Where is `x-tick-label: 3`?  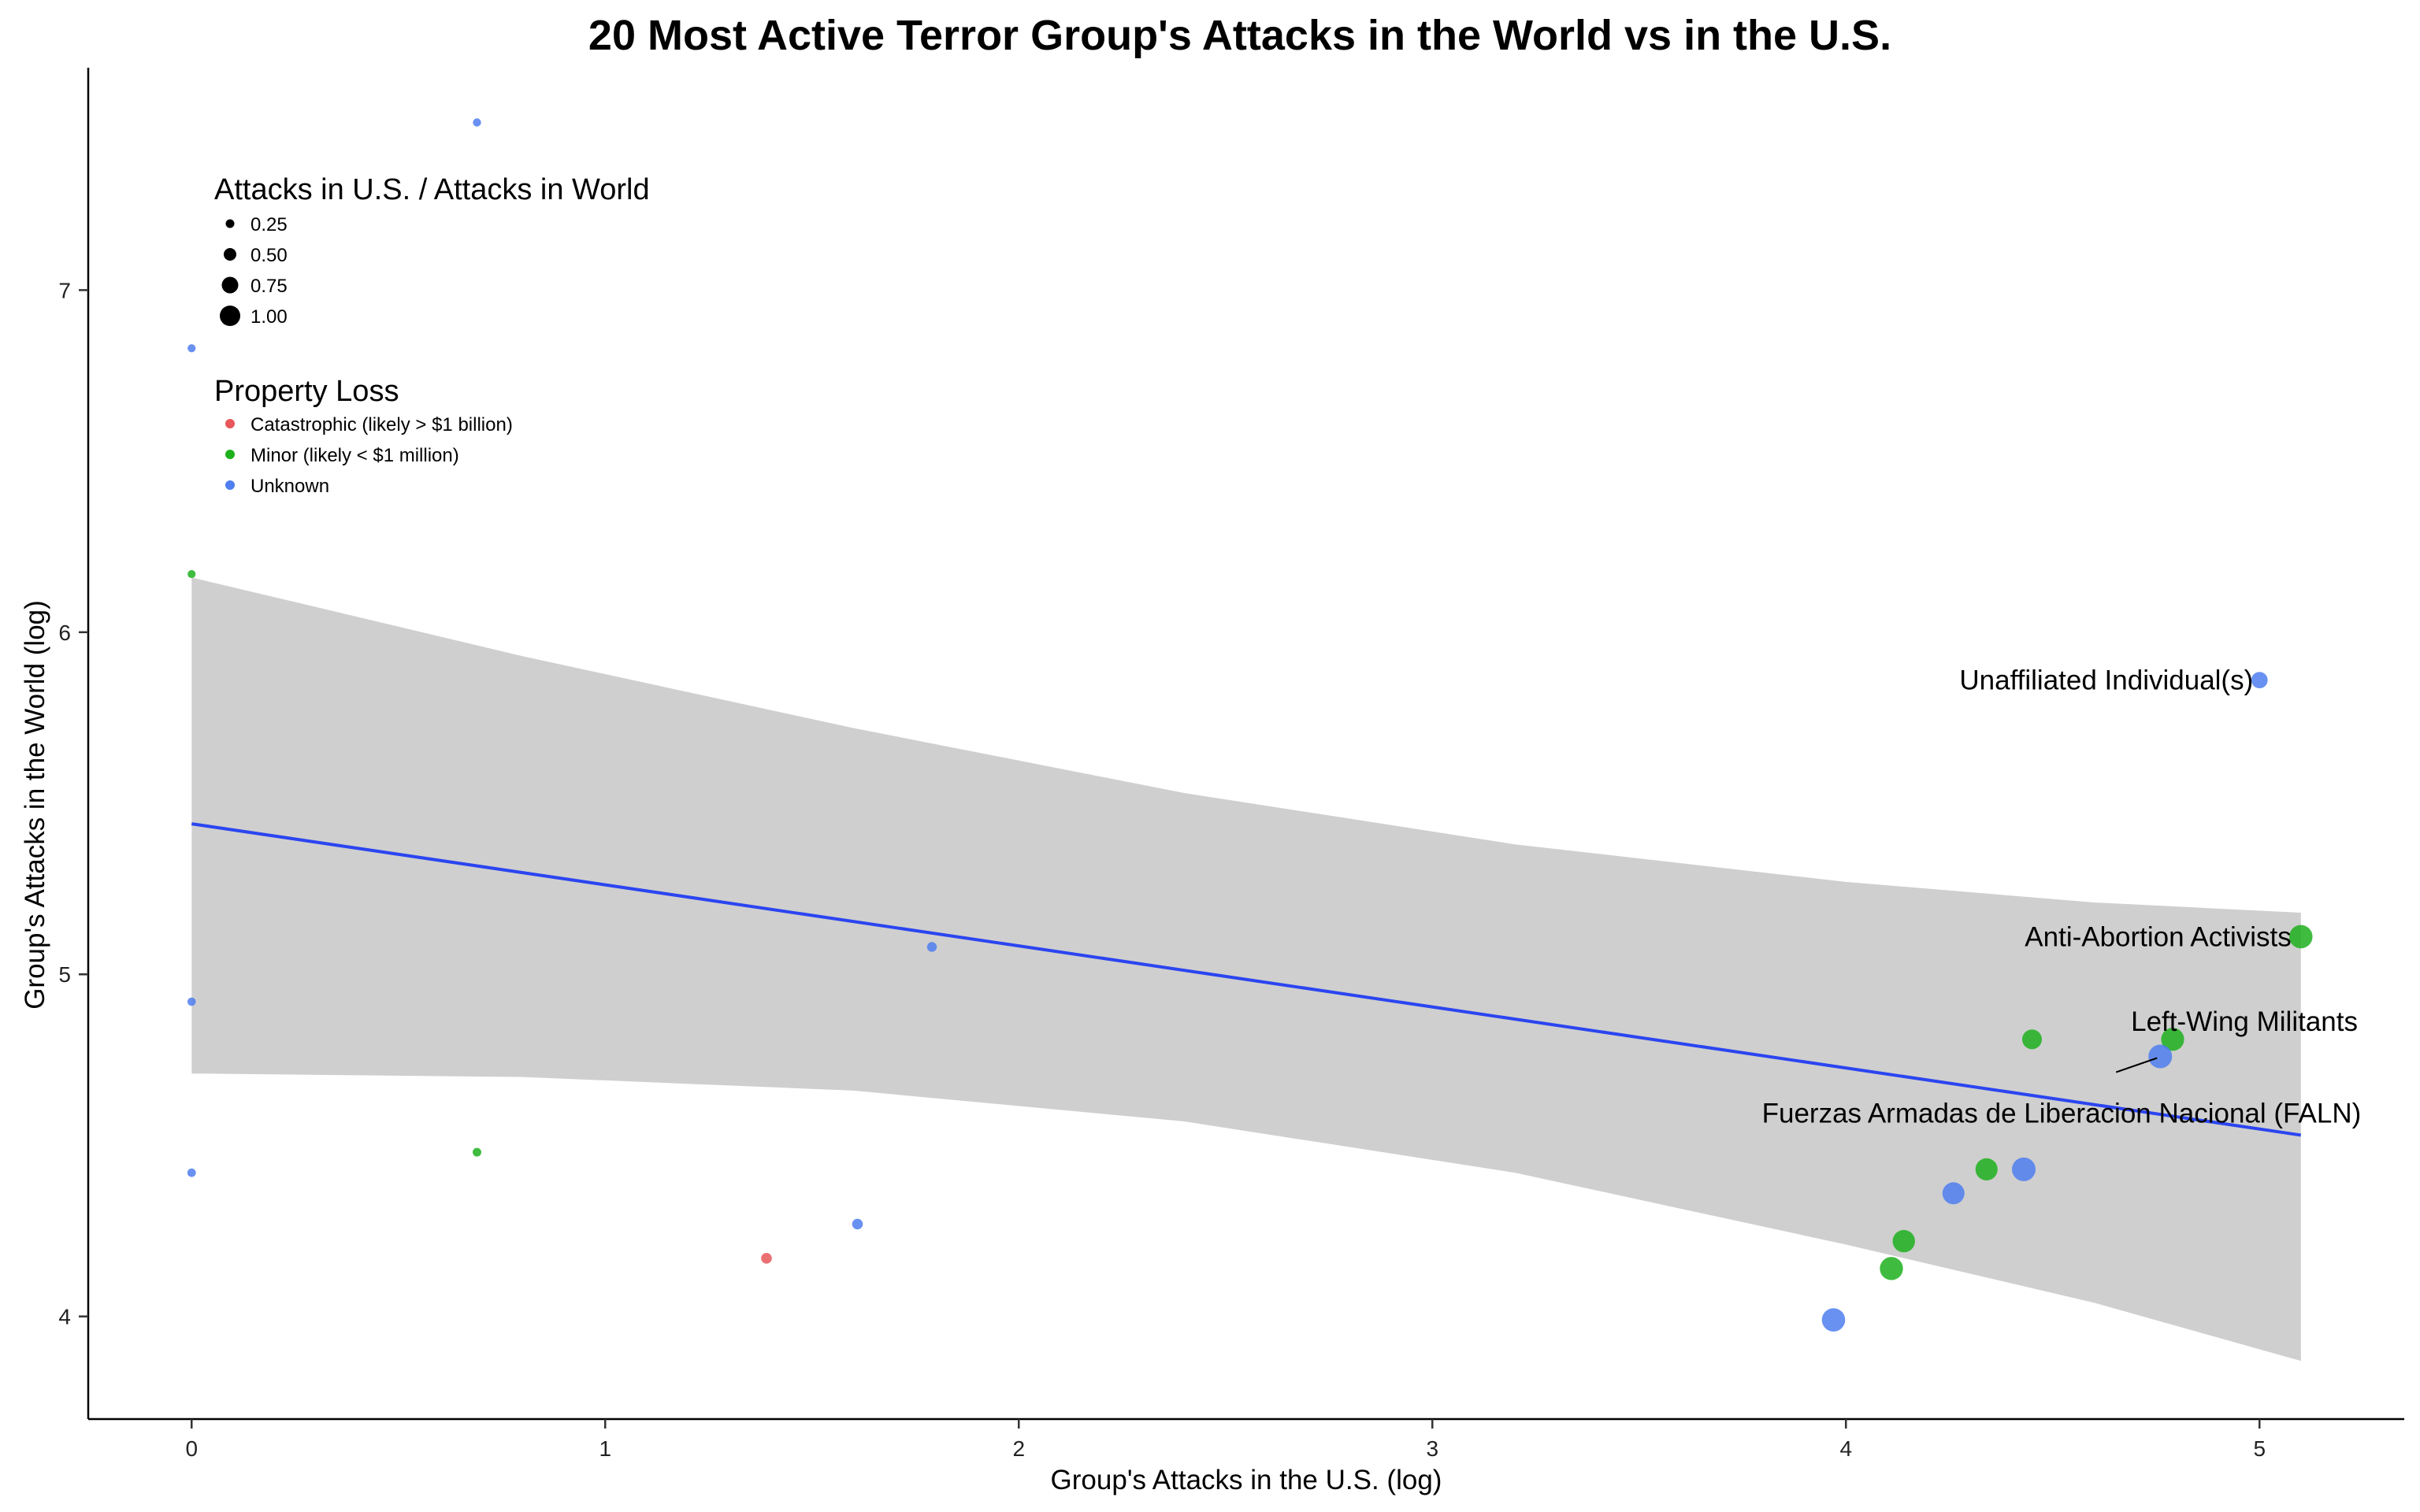 x-tick-label: 3 is located at coordinates (1432, 1448).